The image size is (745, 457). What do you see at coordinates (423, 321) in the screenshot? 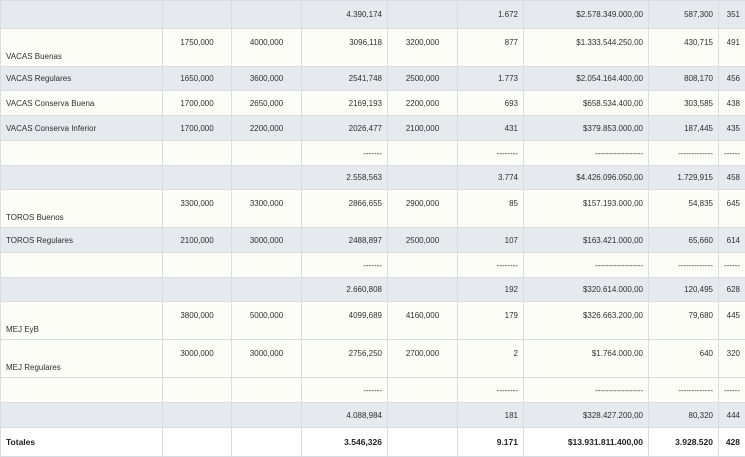
I see `price-per-kg-cell: 4160,000` at bounding box center [423, 321].